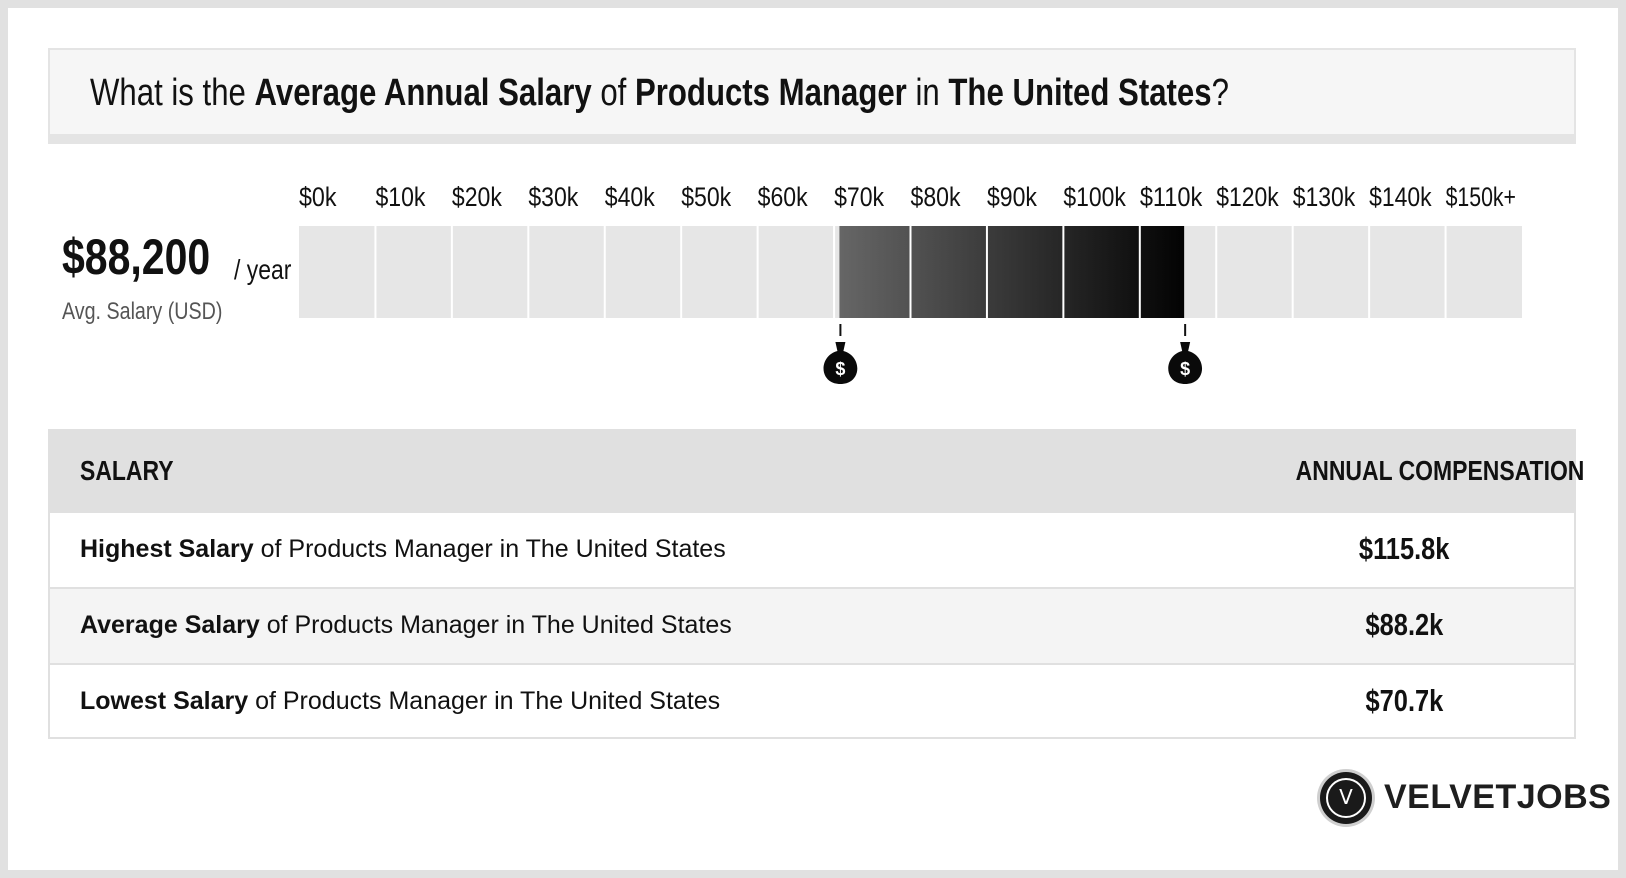 The height and width of the screenshot is (878, 1626). I want to click on title-end: ?, so click(1220, 93).